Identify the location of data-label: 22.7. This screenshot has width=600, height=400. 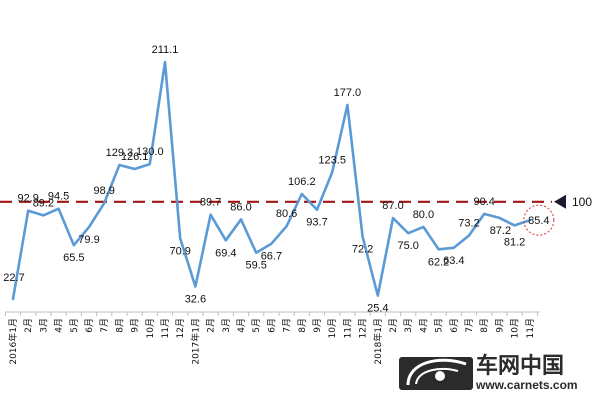
(13, 278).